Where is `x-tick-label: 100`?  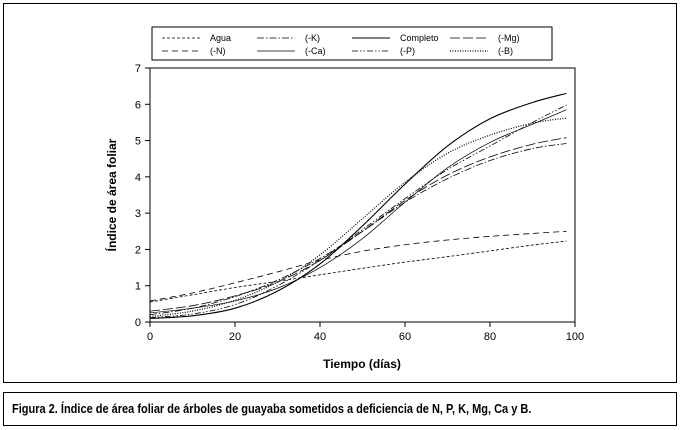 x-tick-label: 100 is located at coordinates (575, 337).